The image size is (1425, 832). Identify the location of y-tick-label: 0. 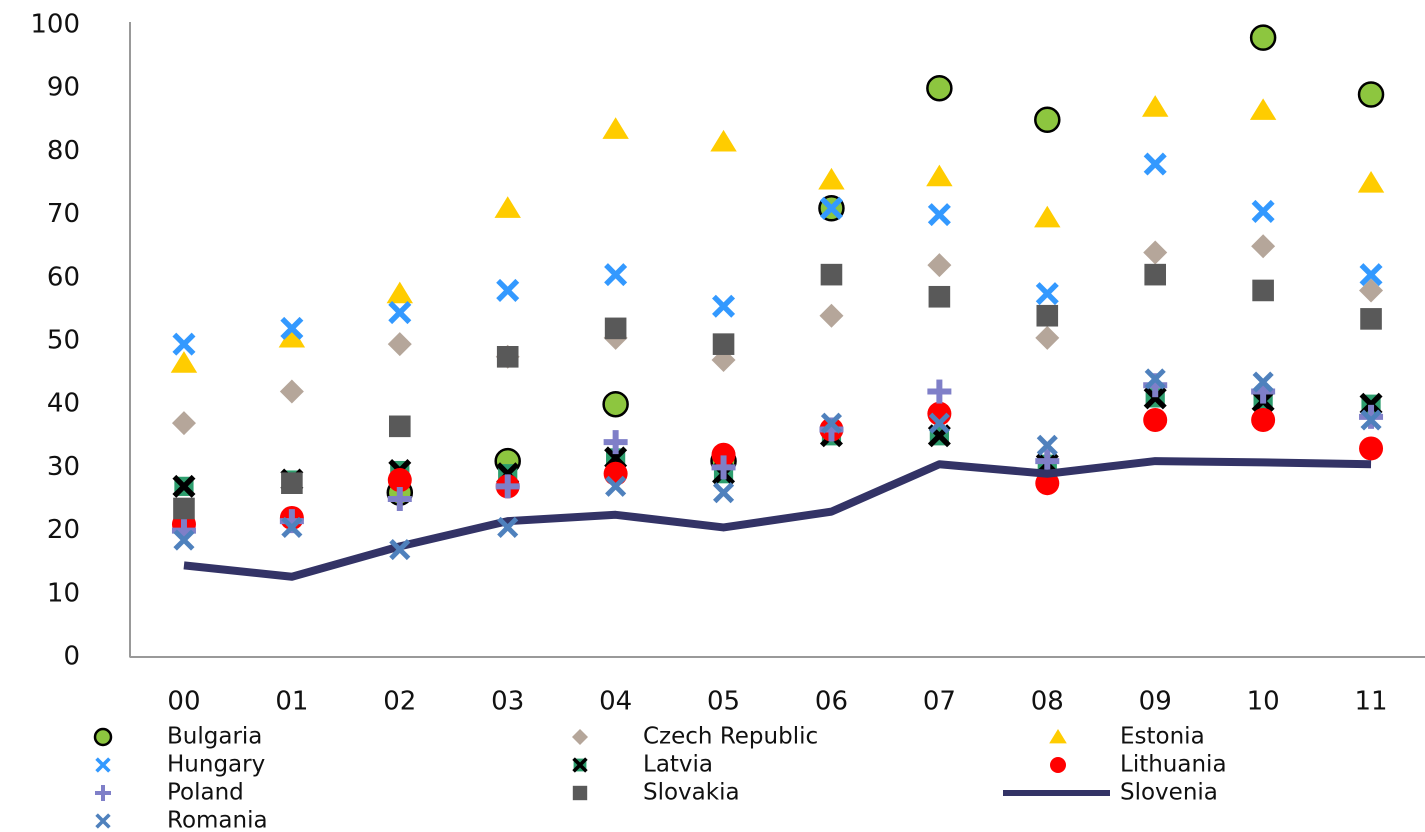
(71, 657).